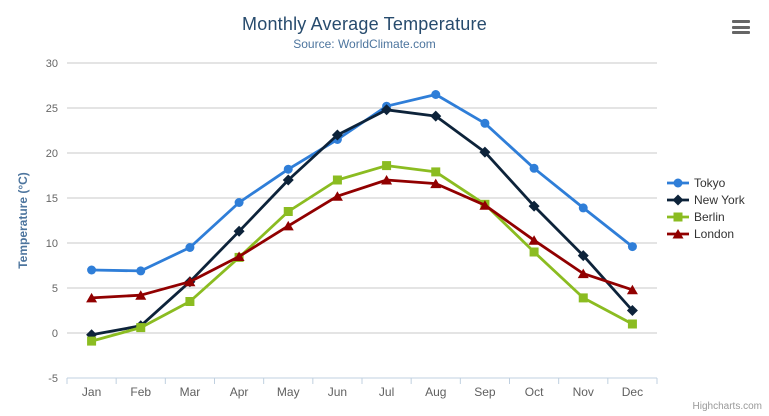 The width and height of the screenshot is (769, 416). I want to click on x-tick-label: Nov, so click(583, 392).